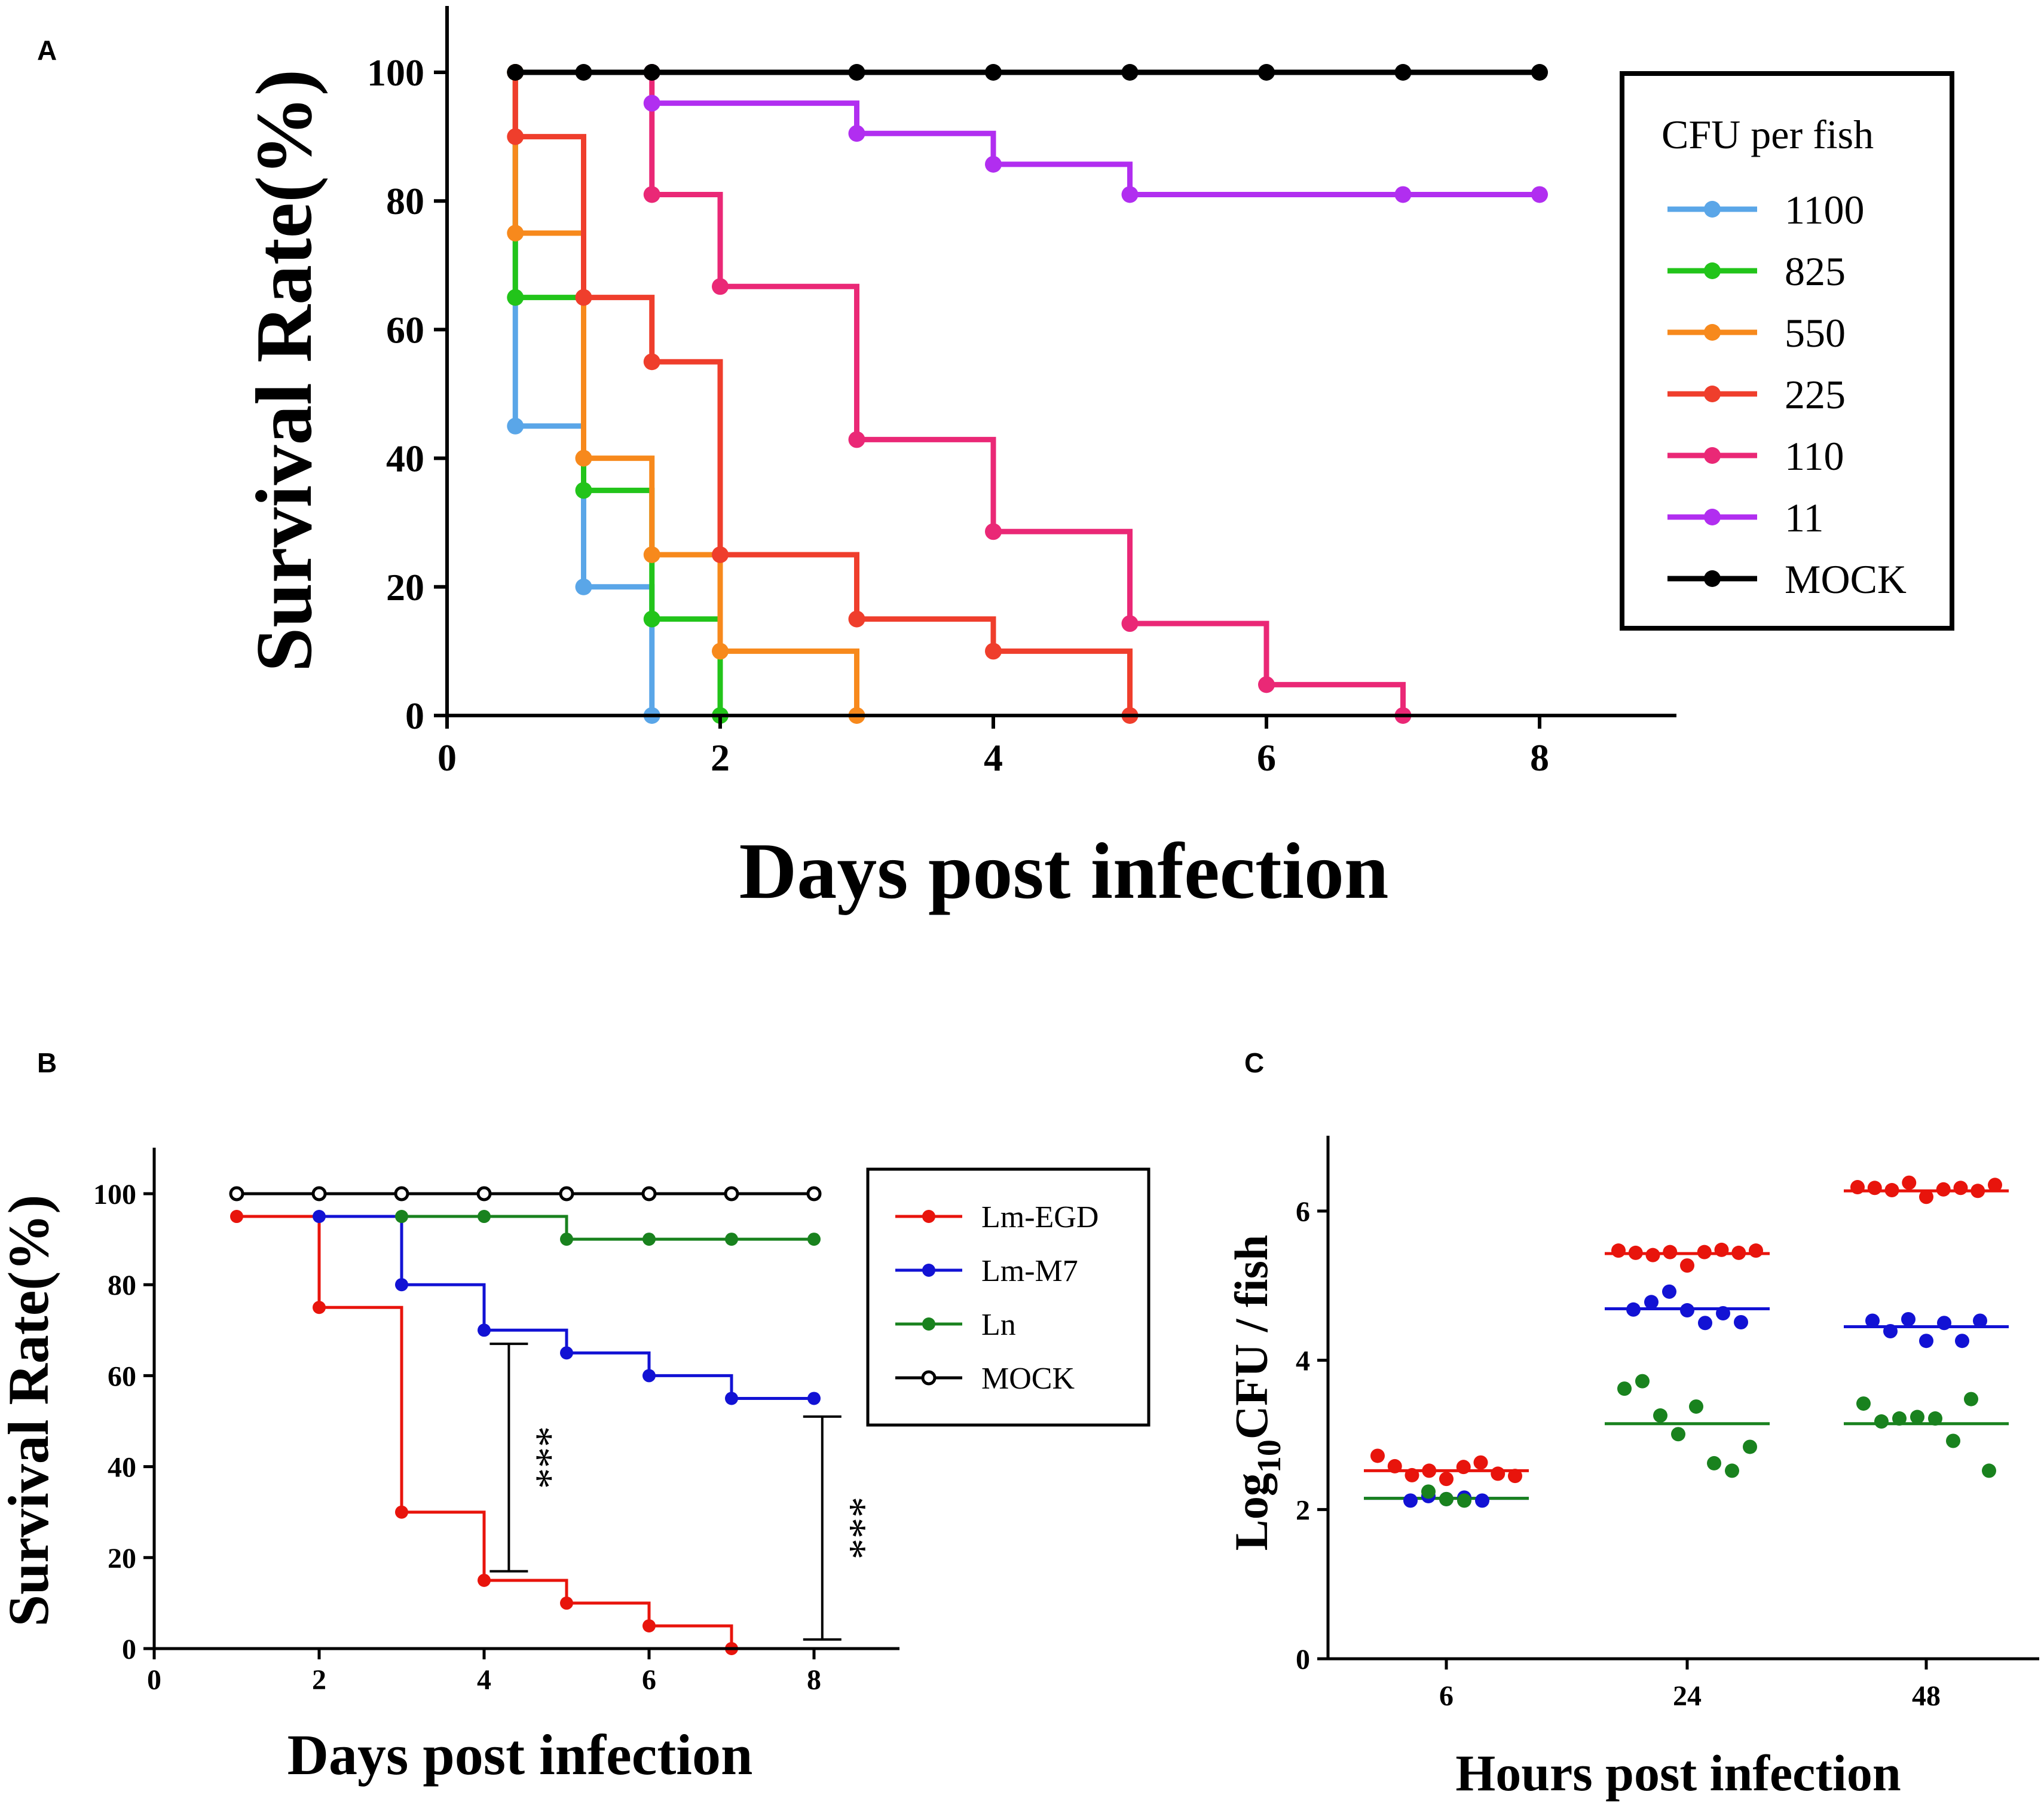 The height and width of the screenshot is (1807, 2044). Describe the element at coordinates (122, 1285) in the screenshot. I see `y-tick-label: 80` at that location.